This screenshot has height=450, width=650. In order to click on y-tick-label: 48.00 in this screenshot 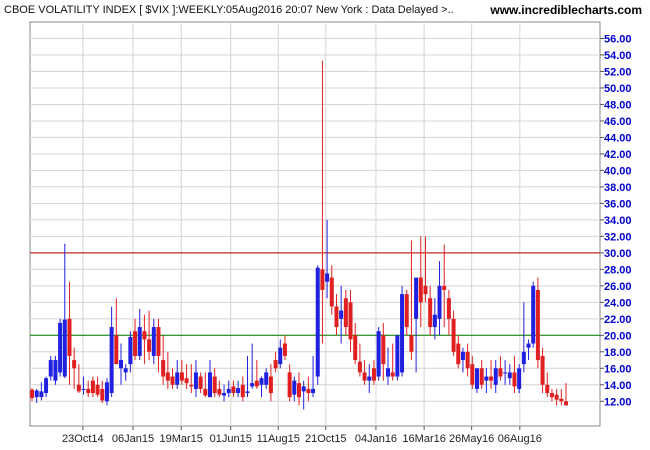, I will do `click(618, 105)`.